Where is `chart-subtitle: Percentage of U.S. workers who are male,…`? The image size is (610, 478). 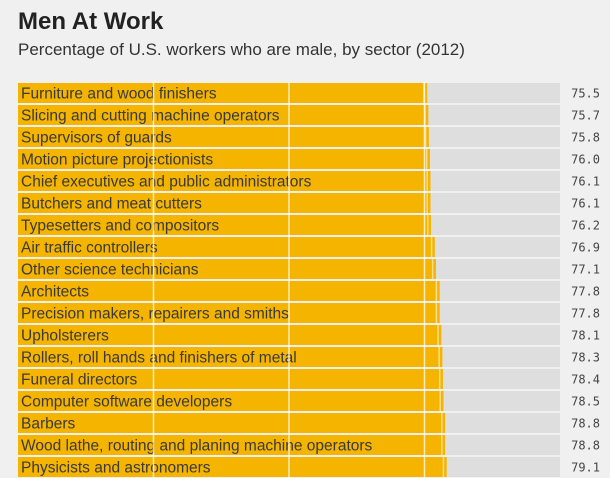
chart-subtitle: Percentage of U.S. workers who are male,… is located at coordinates (241, 49).